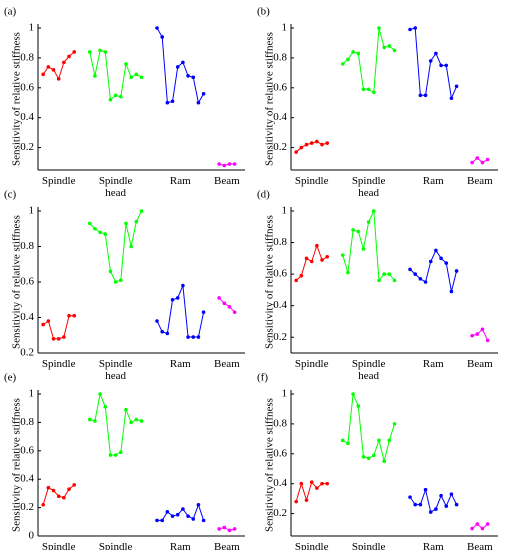  I want to click on y-tick-label: 0.4, so click(280, 117).